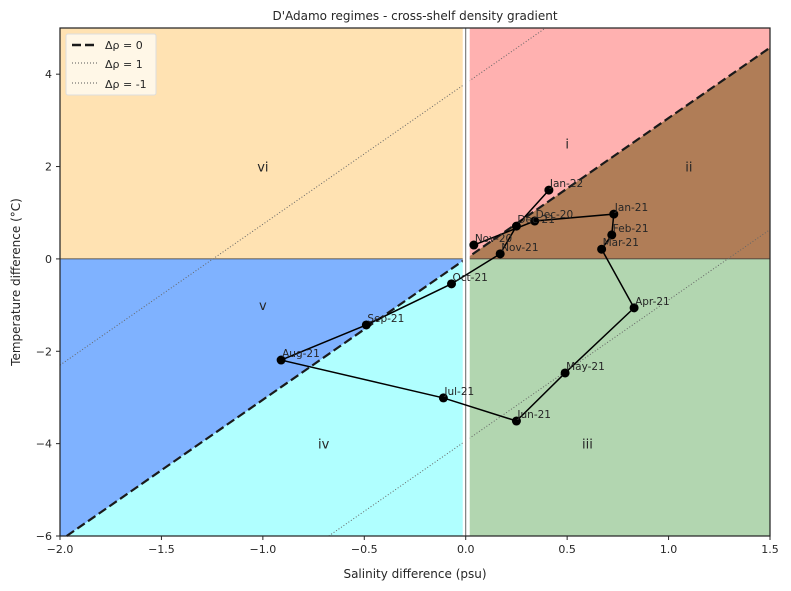 The image size is (791, 591). What do you see at coordinates (385, 319) in the screenshot?
I see `data-label-Sep-21: Sep-21` at bounding box center [385, 319].